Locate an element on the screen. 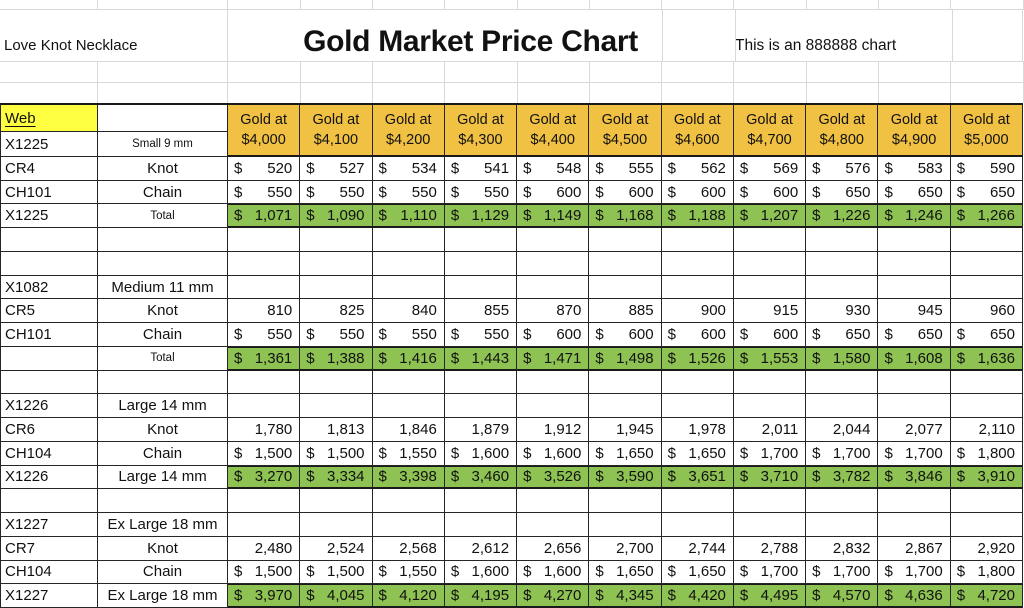  cell-label: Medium 11 mm is located at coordinates (163, 287).